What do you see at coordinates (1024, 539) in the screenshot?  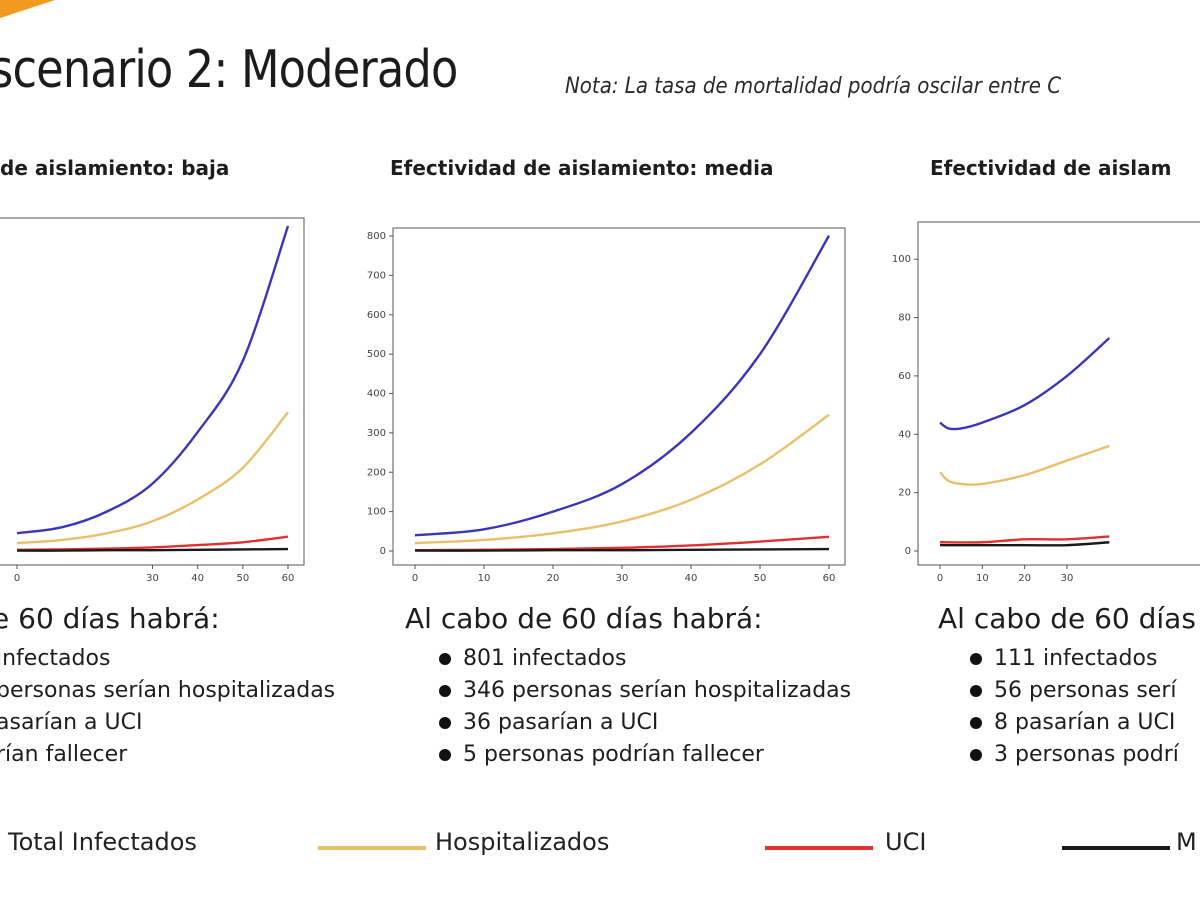 I see `series-uci` at bounding box center [1024, 539].